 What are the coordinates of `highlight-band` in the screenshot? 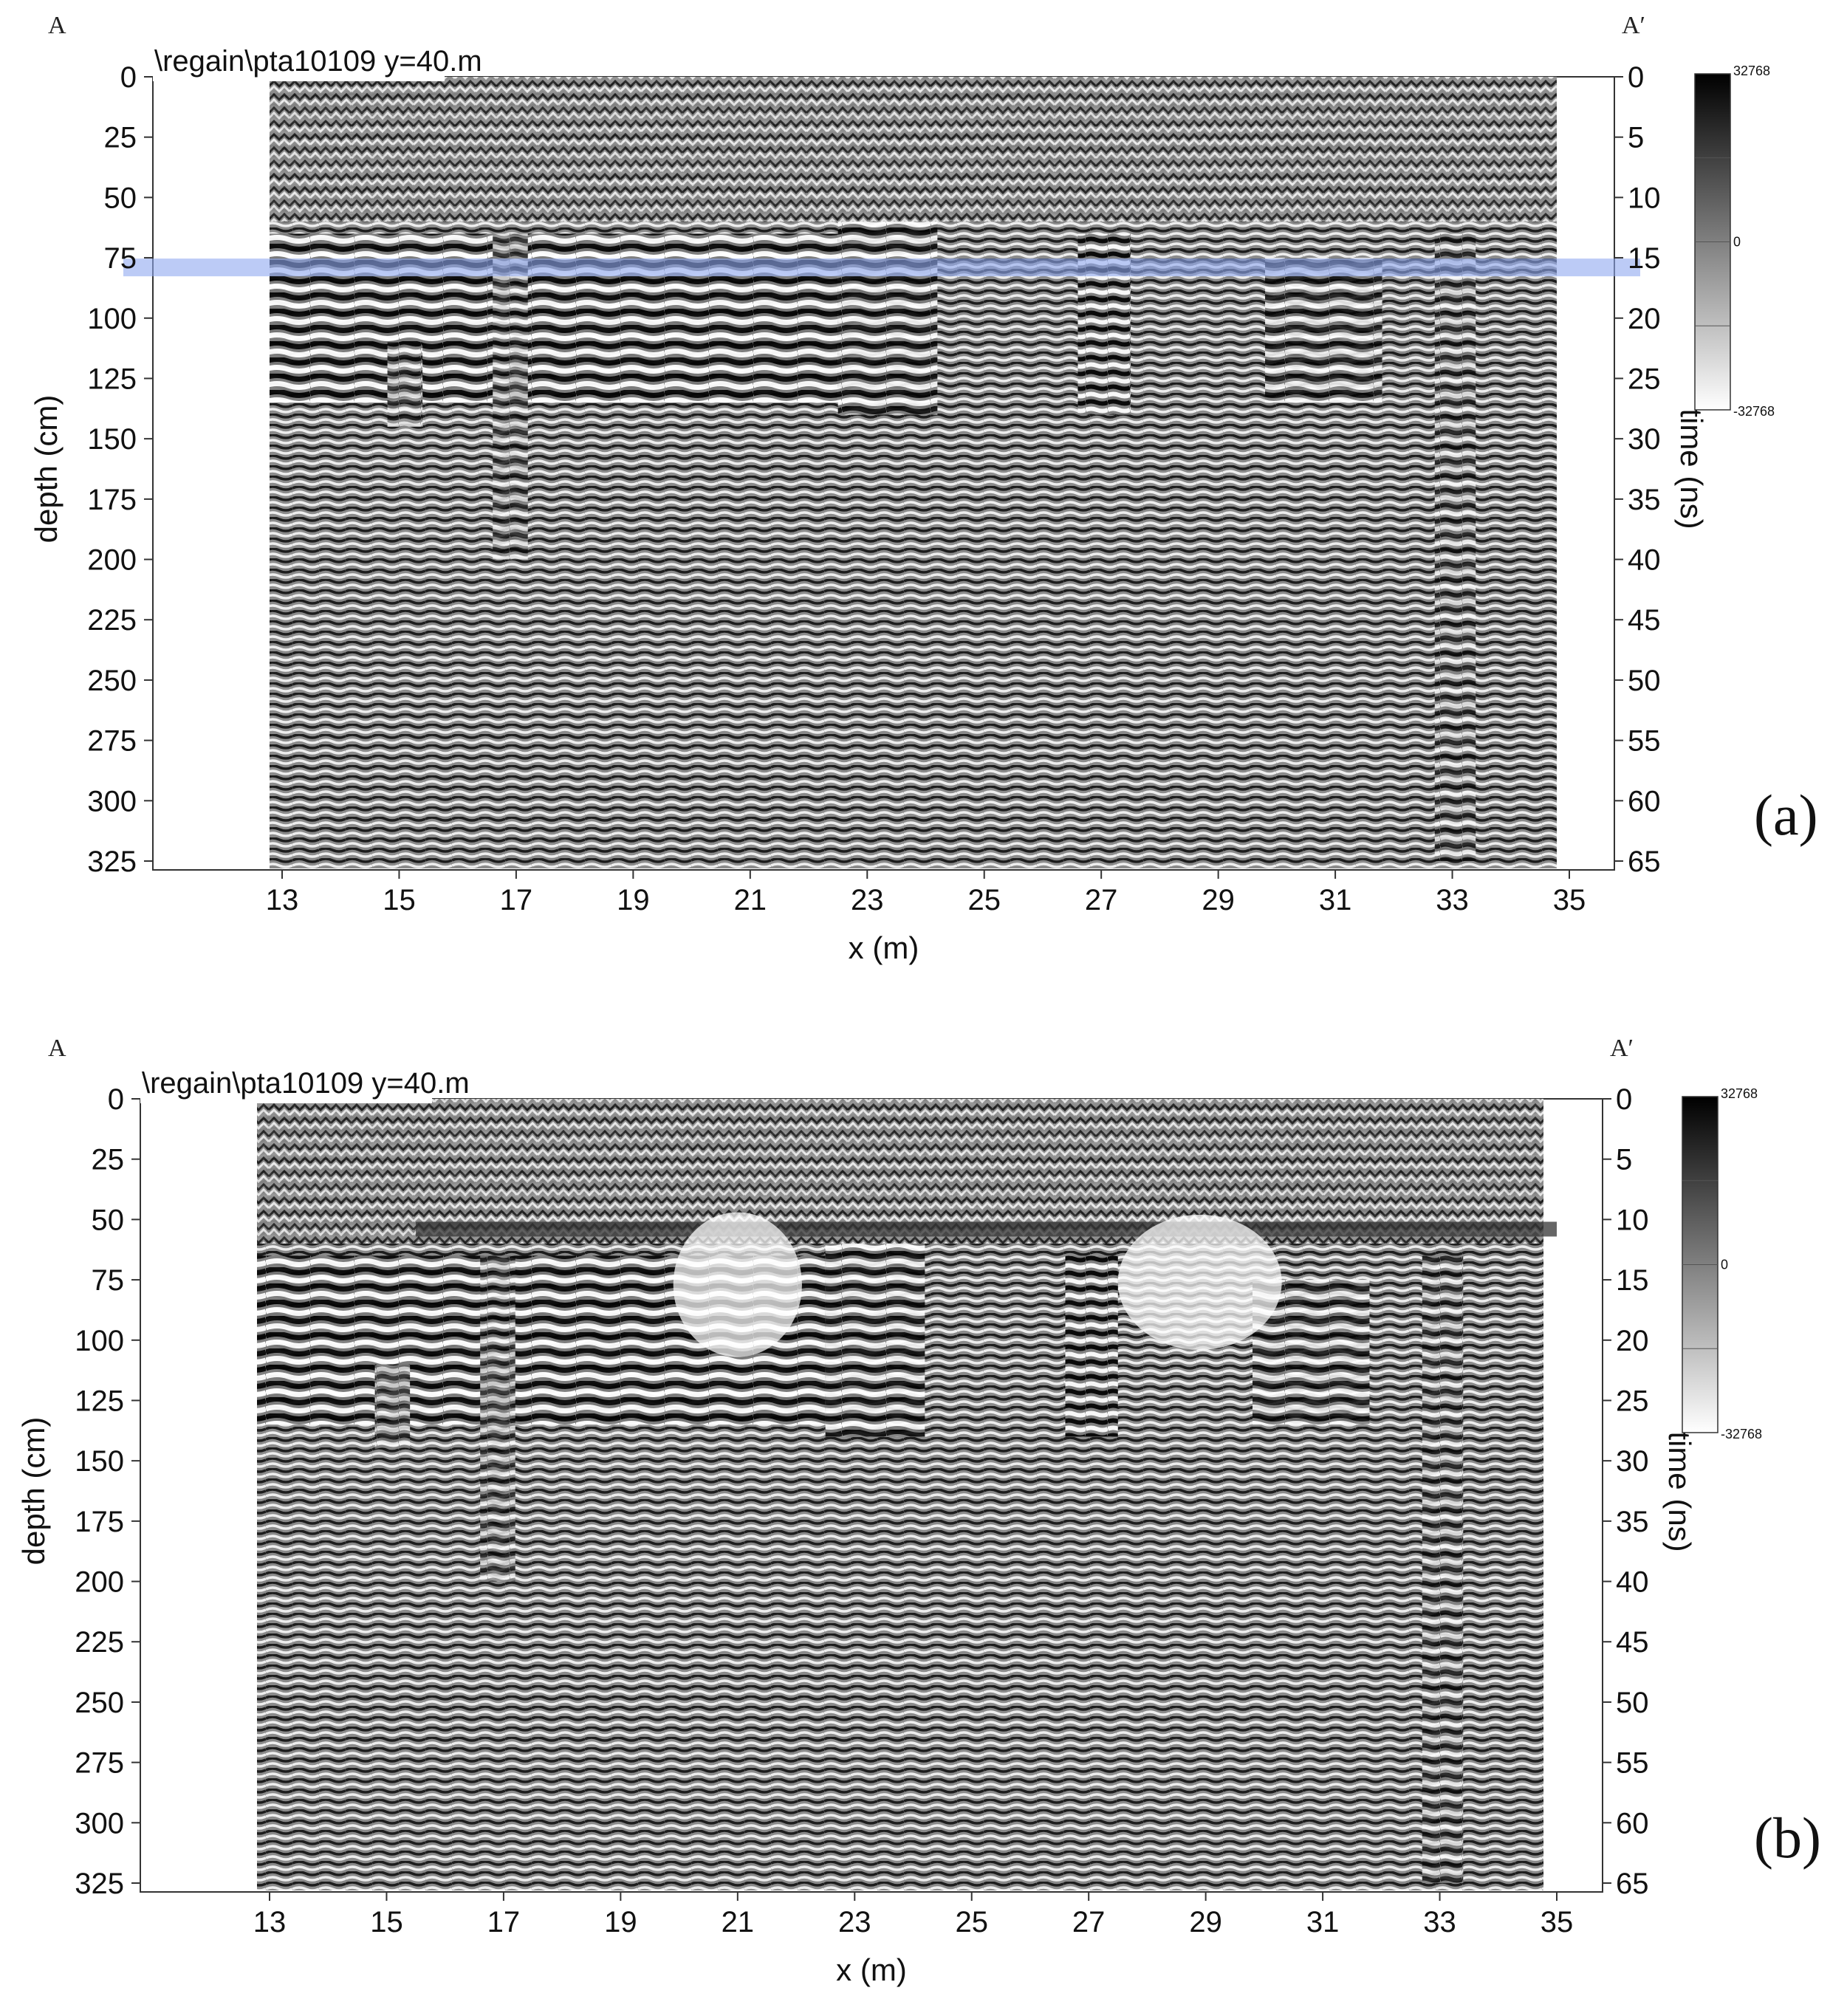 It's located at (987, 1229).